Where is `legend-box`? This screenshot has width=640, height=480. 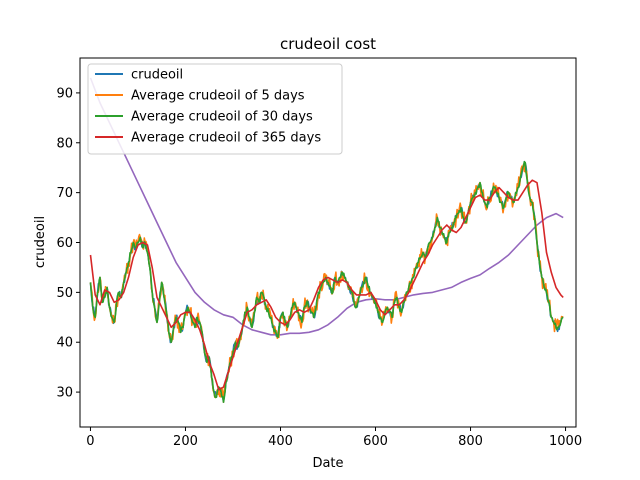 legend-box is located at coordinates (215, 109).